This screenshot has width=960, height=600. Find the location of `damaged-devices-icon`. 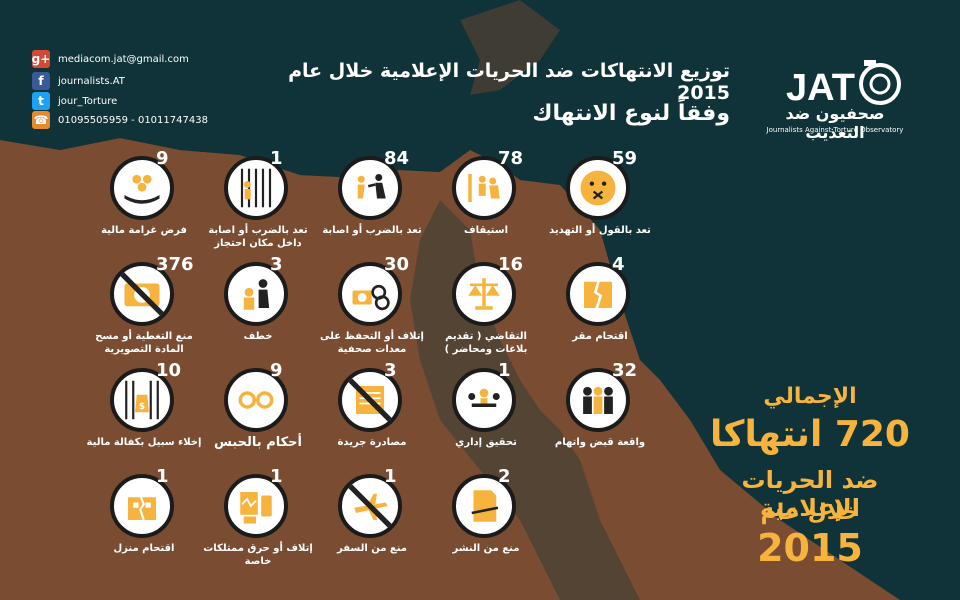

damaged-devices-icon is located at coordinates (256, 506).